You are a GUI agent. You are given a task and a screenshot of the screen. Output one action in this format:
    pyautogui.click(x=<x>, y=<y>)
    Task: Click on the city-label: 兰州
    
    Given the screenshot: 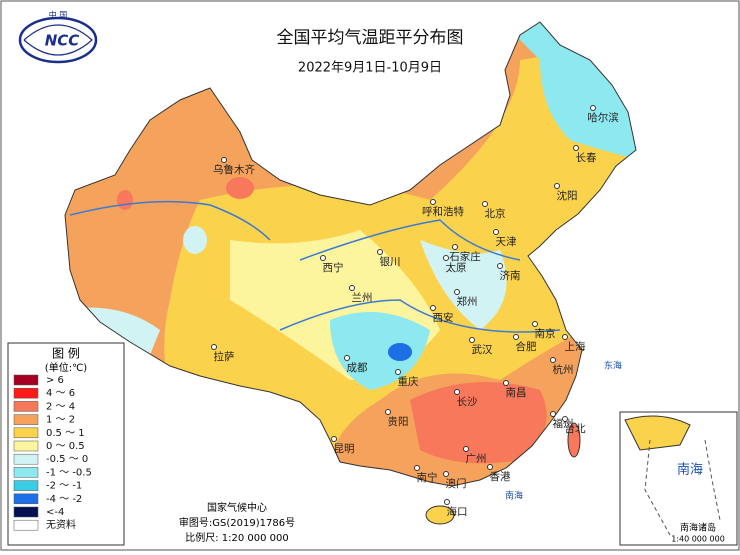 What is the action you would take?
    pyautogui.click(x=362, y=297)
    